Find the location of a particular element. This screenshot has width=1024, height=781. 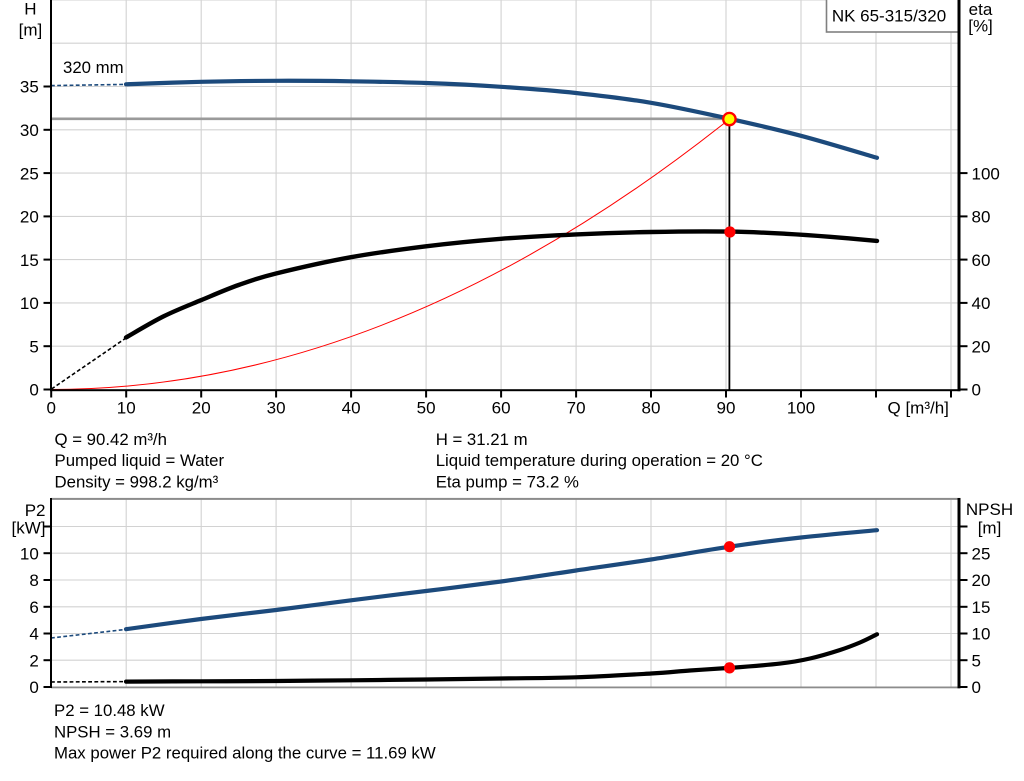

svg-text: [kW] is located at coordinates (29, 528).